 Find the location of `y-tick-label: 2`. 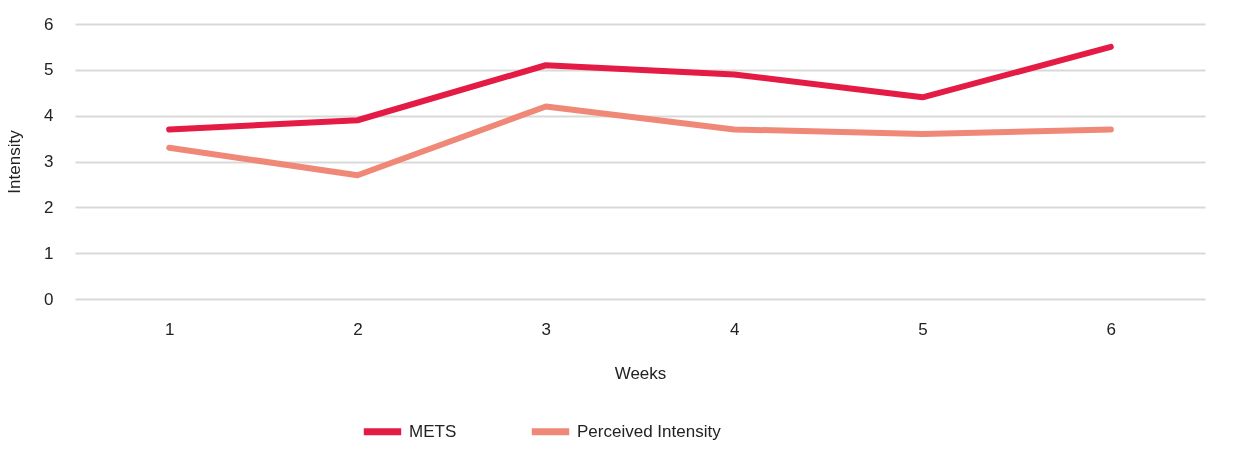

y-tick-label: 2 is located at coordinates (49, 207).